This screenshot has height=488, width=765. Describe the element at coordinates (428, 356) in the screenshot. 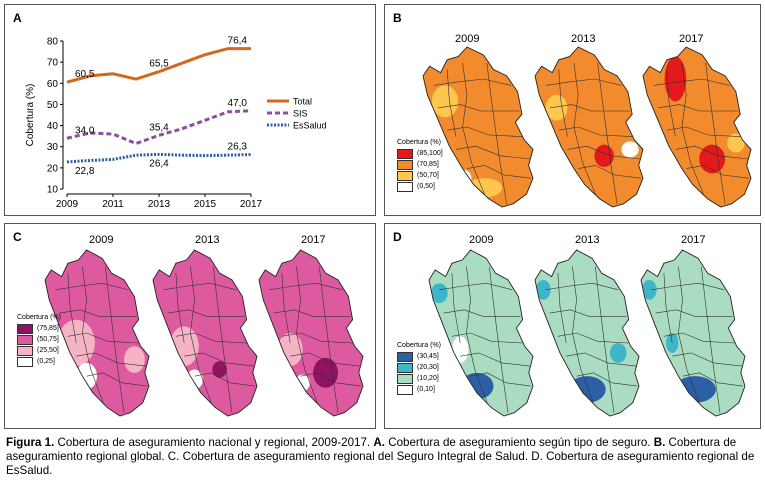

I see `legend-label: (30,45]` at that location.